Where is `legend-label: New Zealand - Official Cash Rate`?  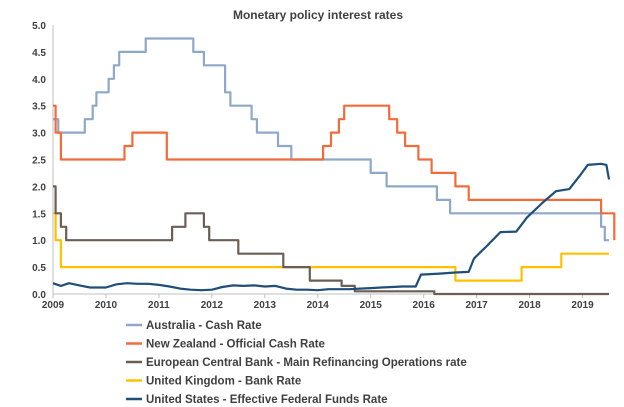 legend-label: New Zealand - Official Cash Rate is located at coordinates (235, 345).